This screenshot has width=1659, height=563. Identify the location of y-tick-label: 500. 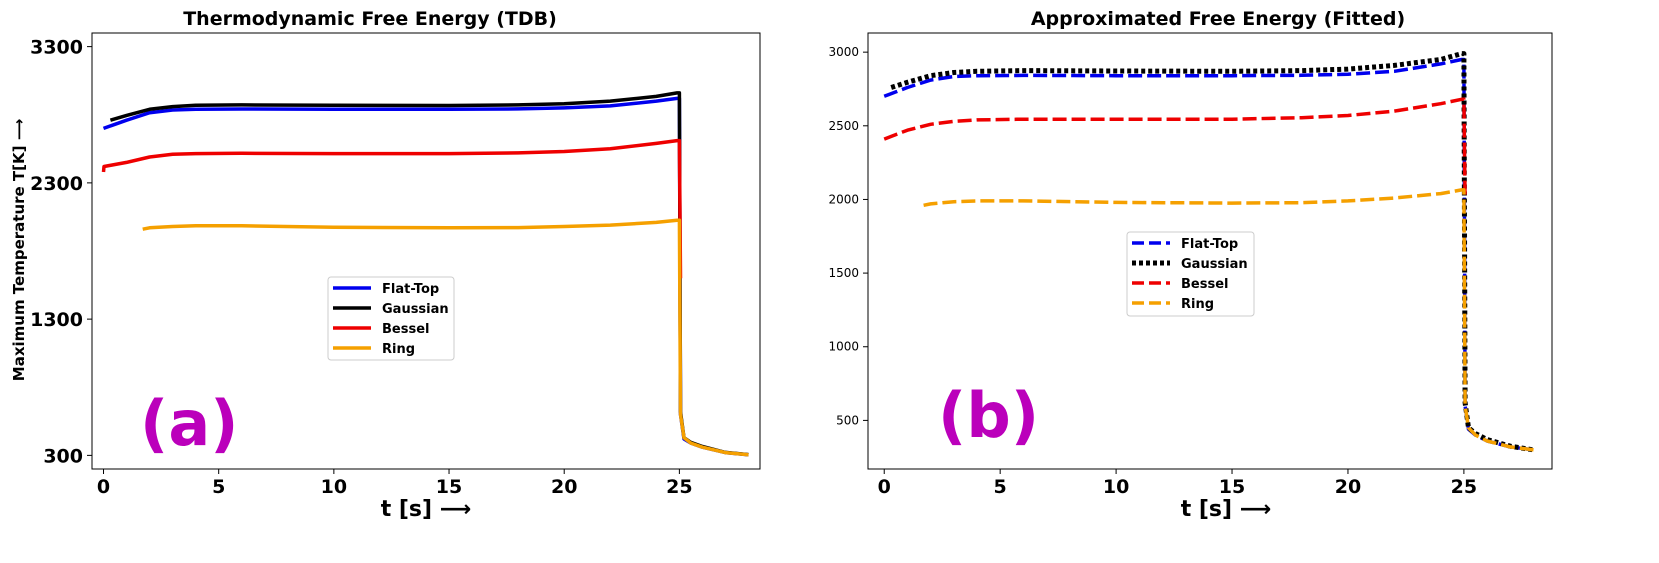
(847, 420).